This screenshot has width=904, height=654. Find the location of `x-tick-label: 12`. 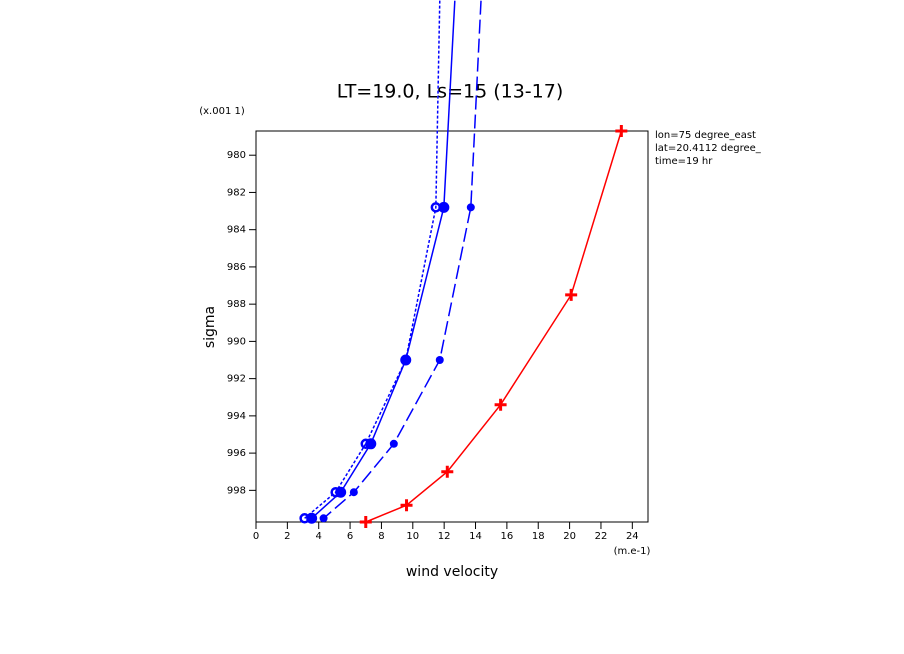

x-tick-label: 12 is located at coordinates (444, 536).